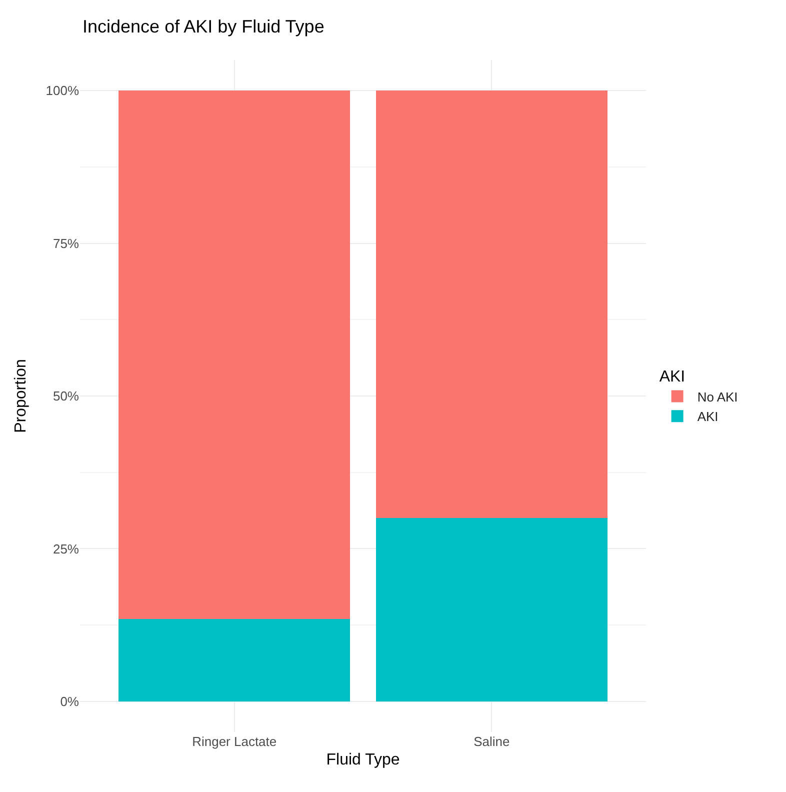 Image resolution: width=786 pixels, height=792 pixels. Describe the element at coordinates (66, 243) in the screenshot. I see `y-tick-label: 75%` at that location.